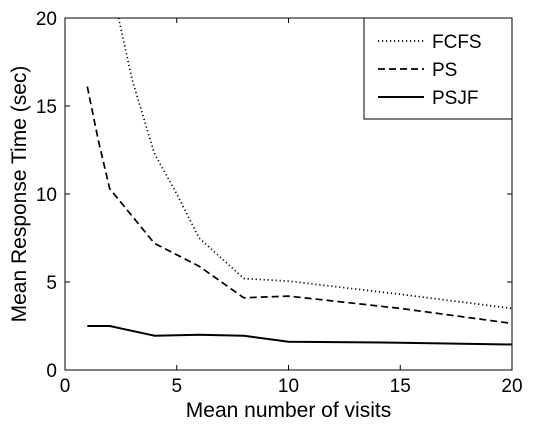  What do you see at coordinates (51, 283) in the screenshot?
I see `y-tick-label: 5` at bounding box center [51, 283].